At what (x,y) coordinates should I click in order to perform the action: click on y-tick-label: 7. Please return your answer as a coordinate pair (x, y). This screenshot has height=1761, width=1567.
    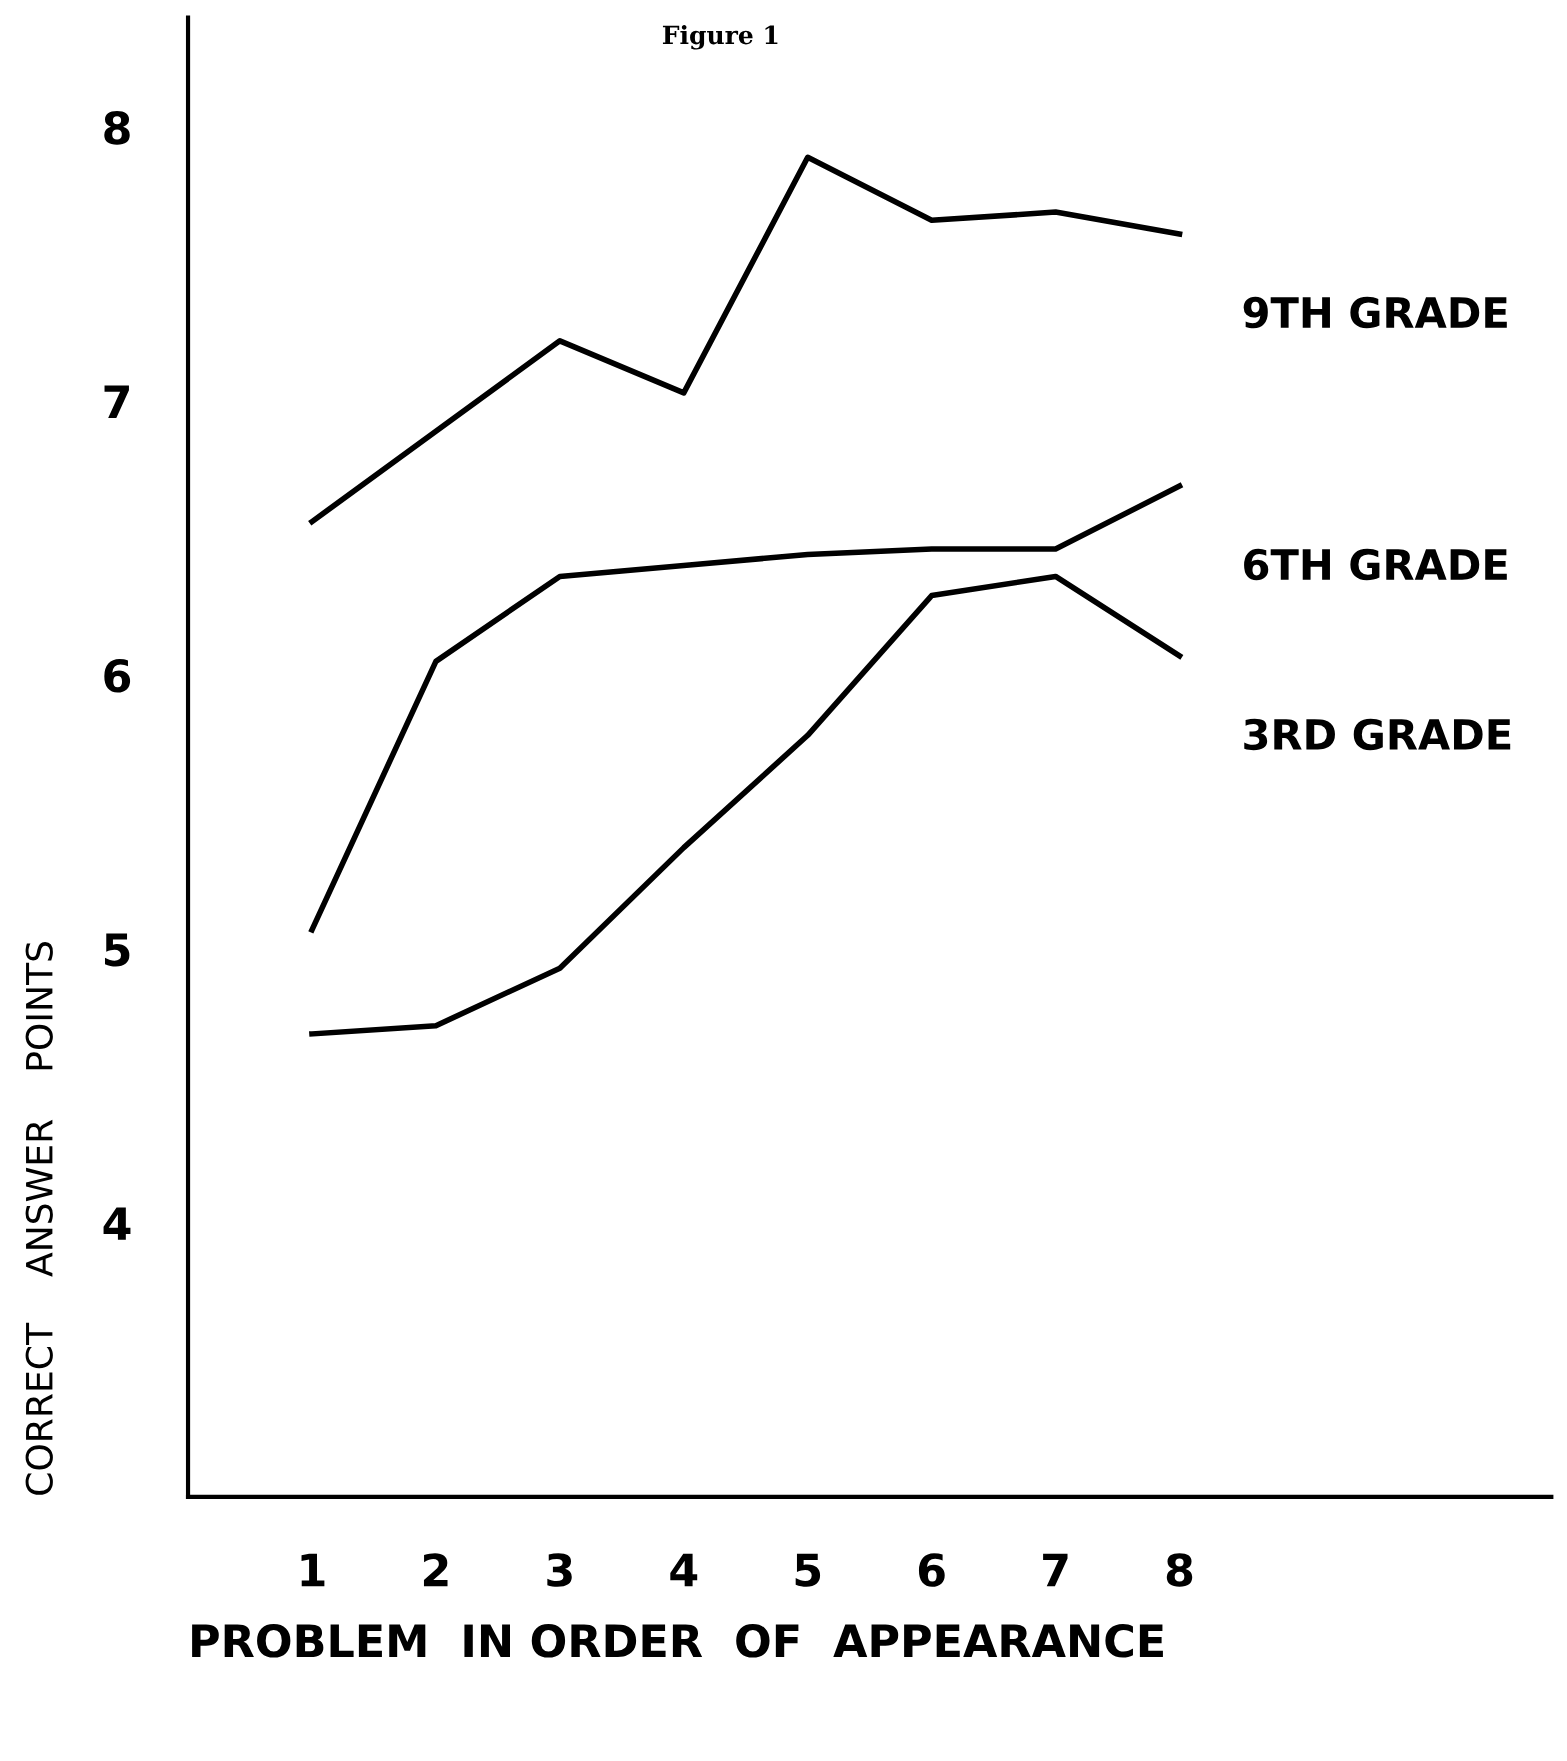
    Looking at the image, I should click on (116, 401).